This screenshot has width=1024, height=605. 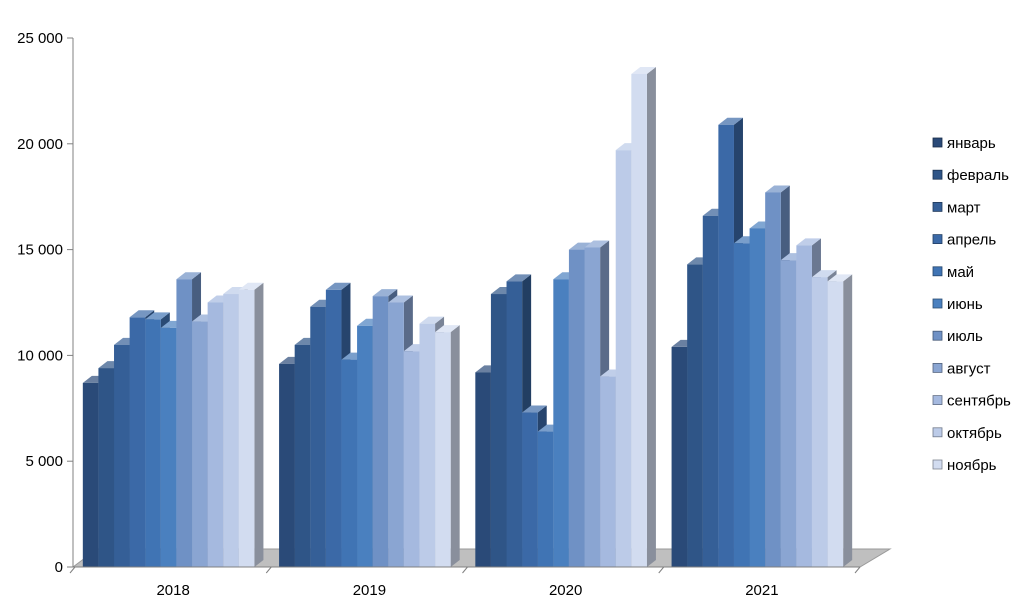 What do you see at coordinates (965, 336) in the screenshot?
I see `legend-label: июль` at bounding box center [965, 336].